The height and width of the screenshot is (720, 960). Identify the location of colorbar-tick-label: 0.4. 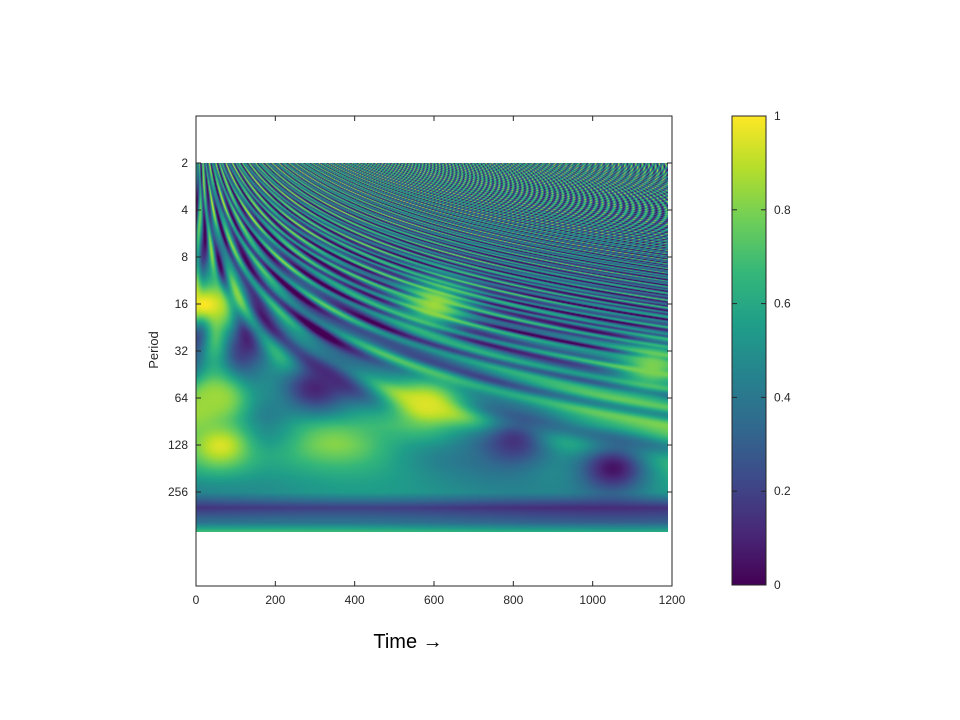
(782, 397).